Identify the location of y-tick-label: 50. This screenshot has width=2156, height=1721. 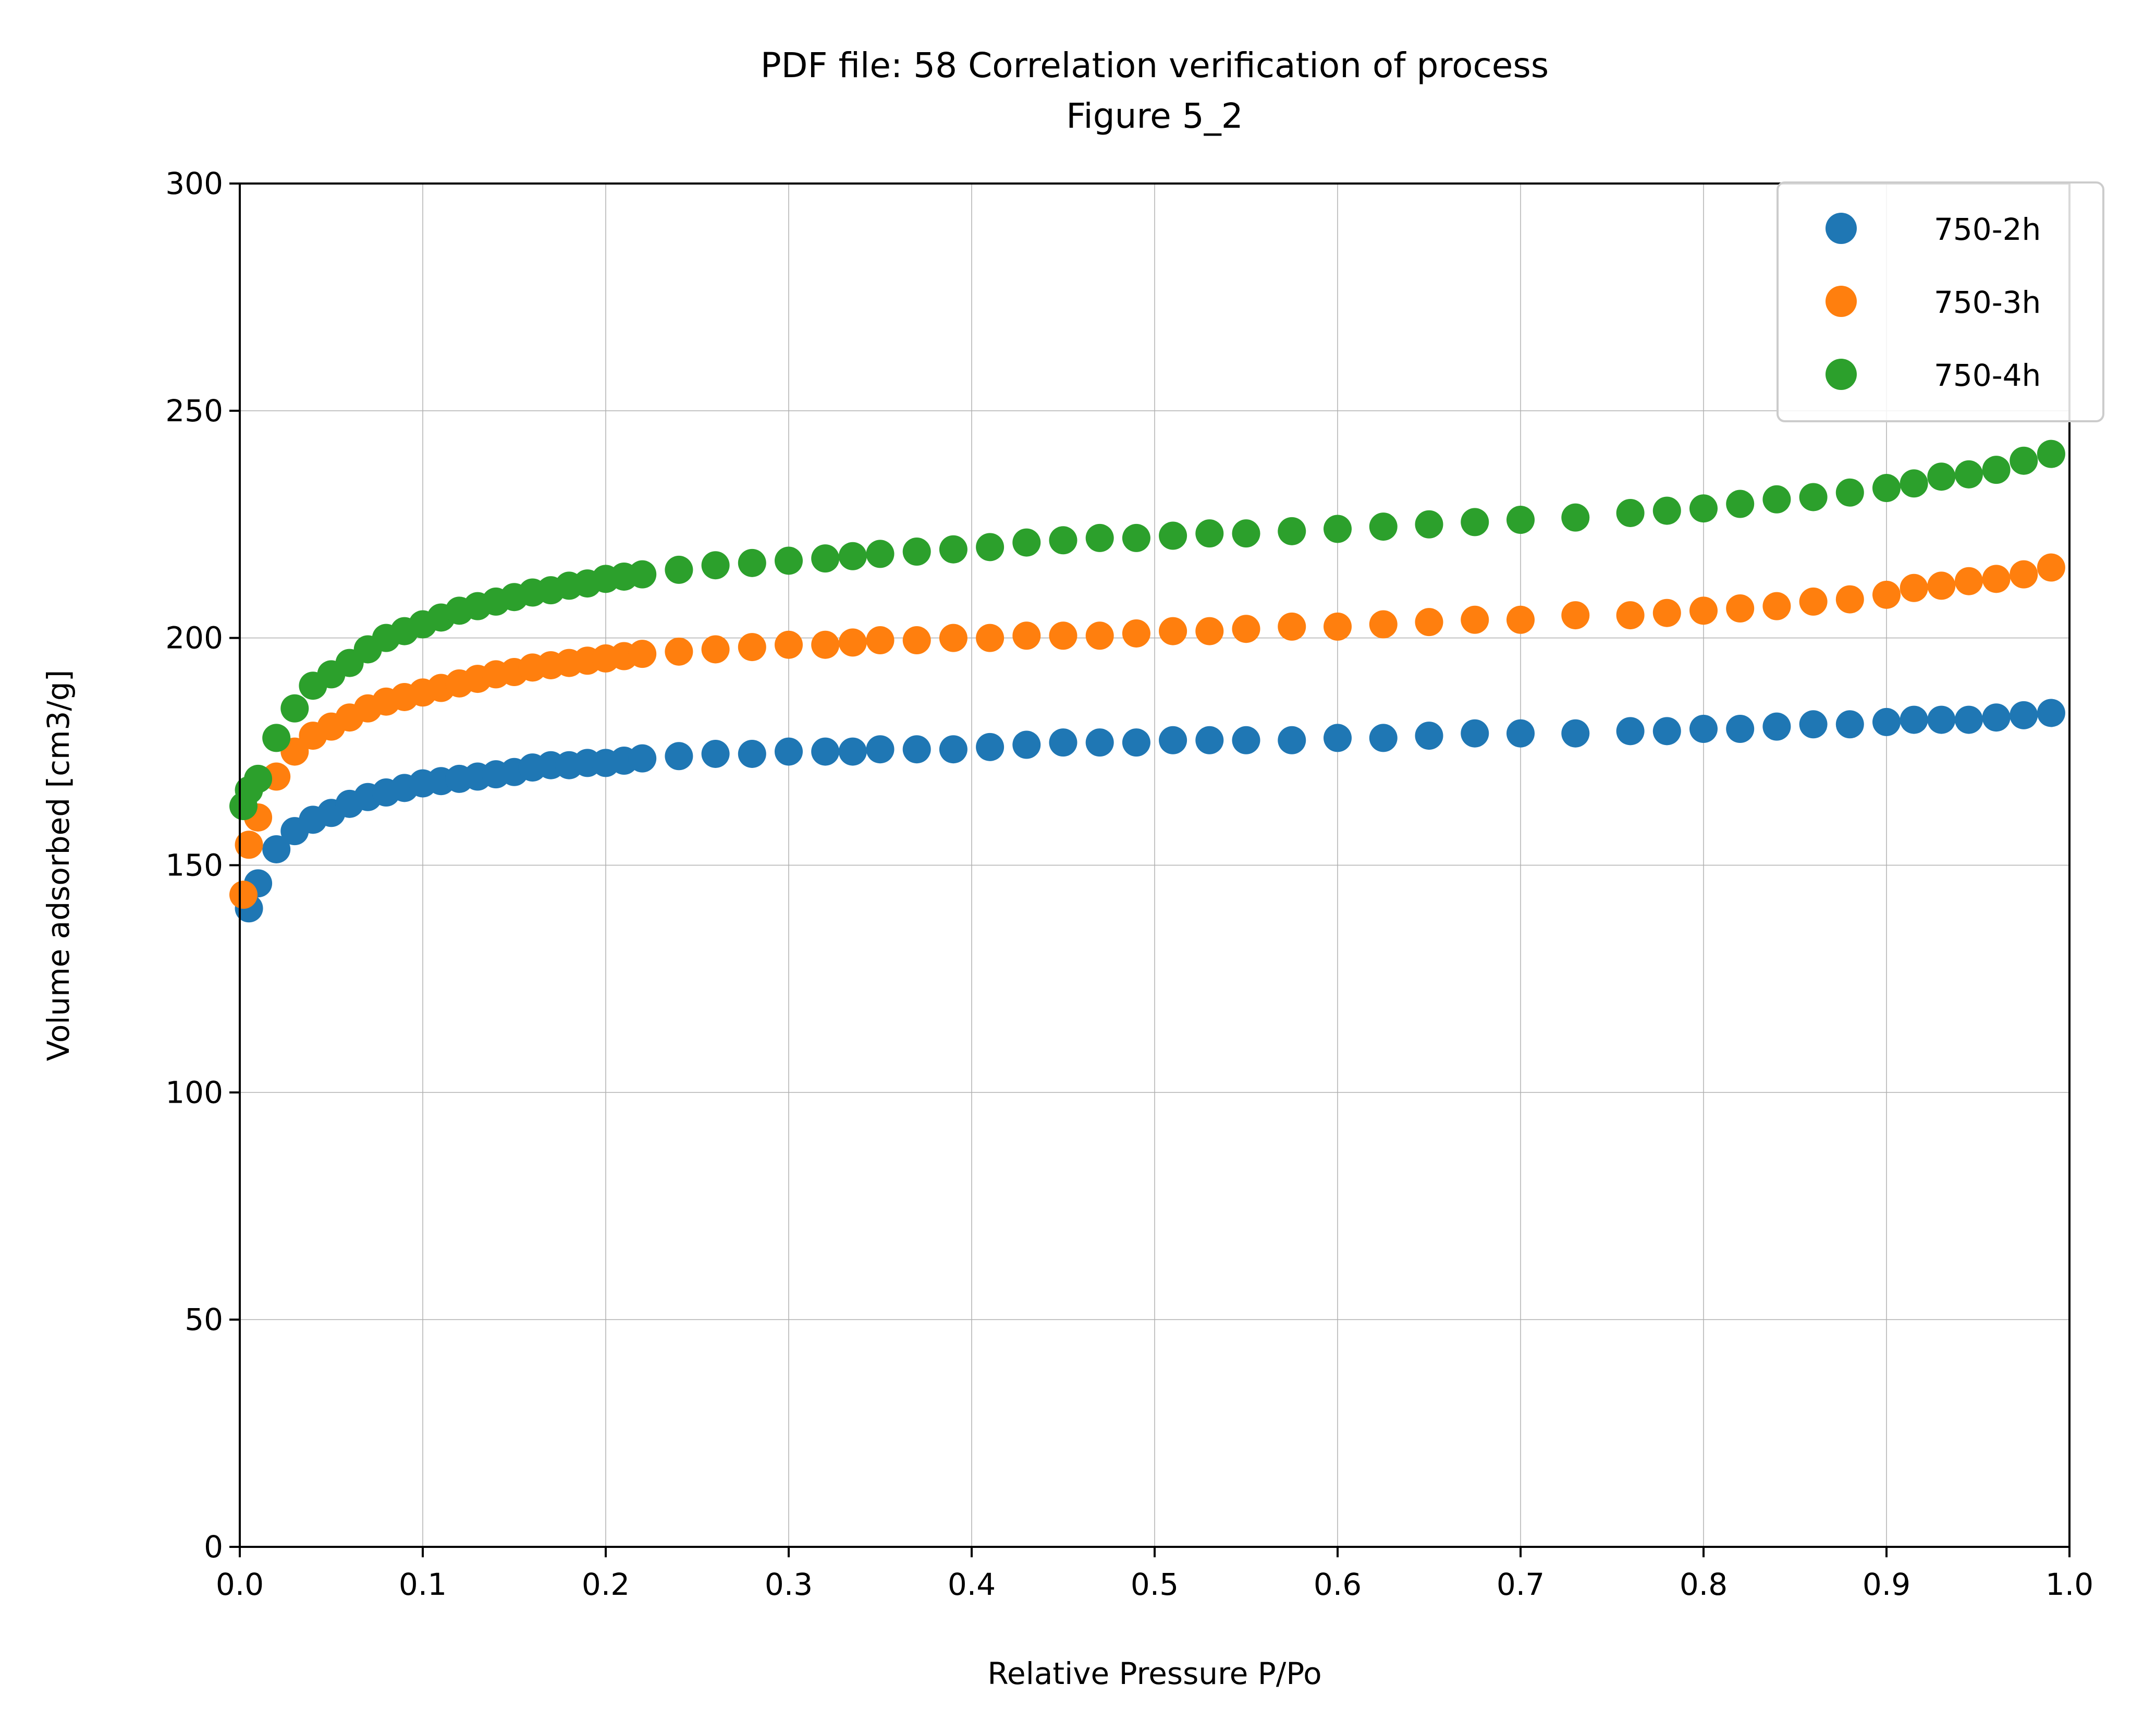
(204, 1319).